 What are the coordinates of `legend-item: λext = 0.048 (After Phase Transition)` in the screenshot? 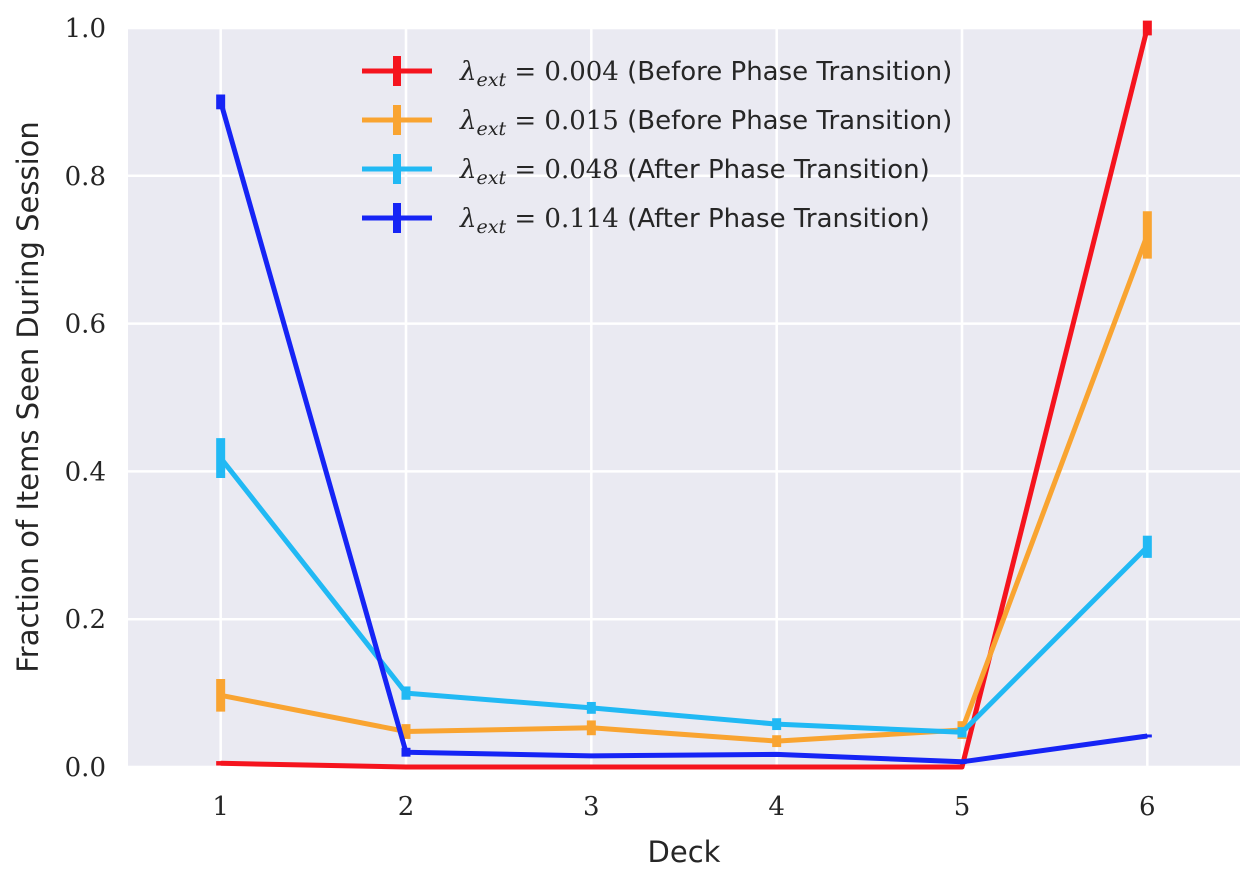 It's located at (646, 171).